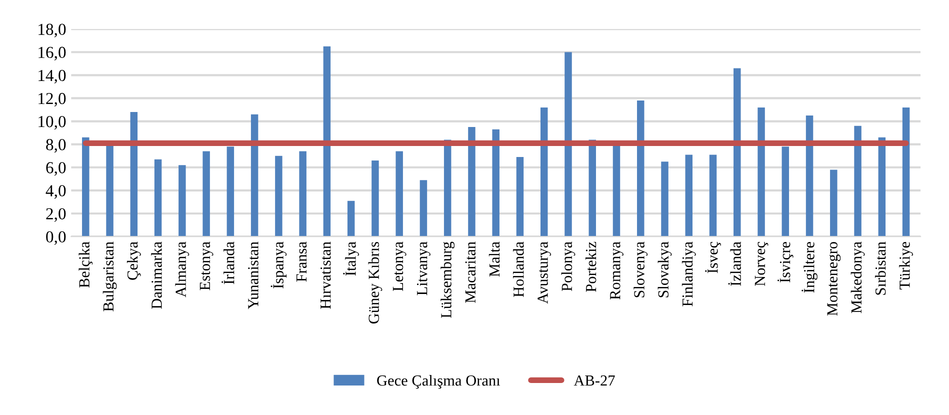  I want to click on x-tick-label: Estonya, so click(207, 266).